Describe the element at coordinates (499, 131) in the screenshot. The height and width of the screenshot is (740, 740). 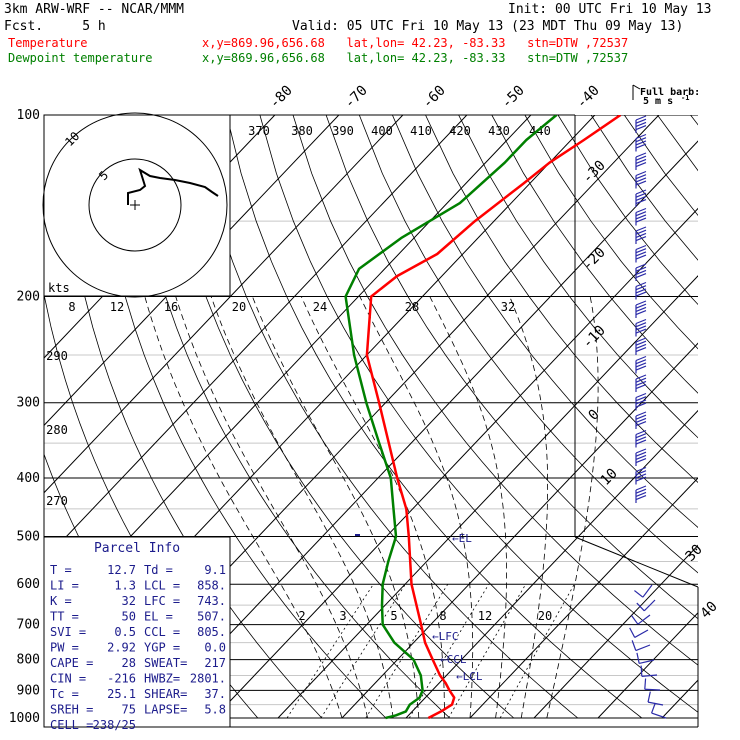
I see `theta-label: 430` at that location.